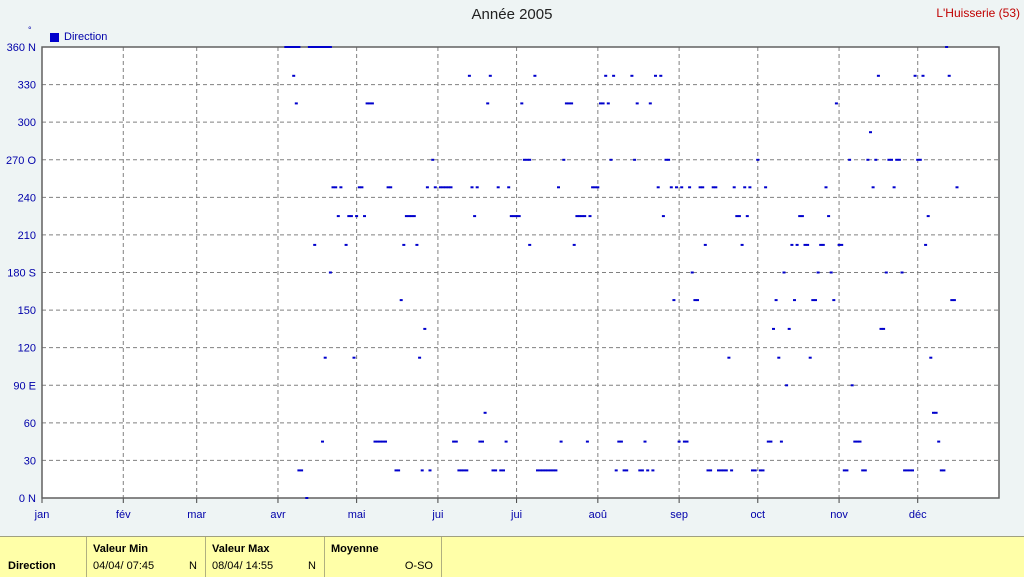 Image resolution: width=1024 pixels, height=577 pixels. Describe the element at coordinates (30, 30) in the screenshot. I see `y-unit-label: °` at that location.